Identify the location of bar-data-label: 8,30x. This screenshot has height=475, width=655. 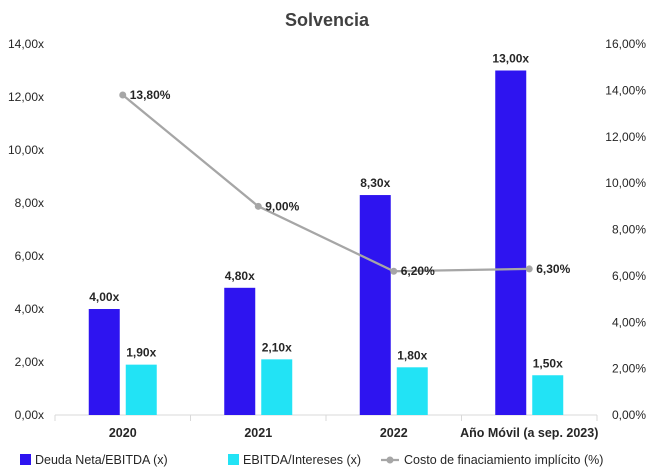
(375, 183).